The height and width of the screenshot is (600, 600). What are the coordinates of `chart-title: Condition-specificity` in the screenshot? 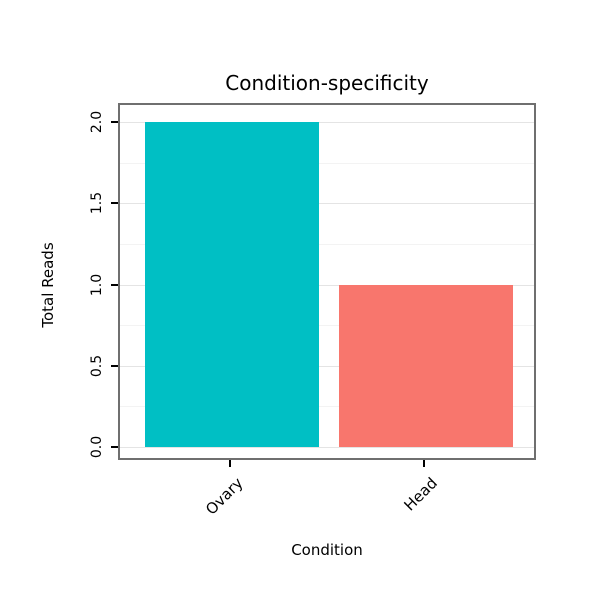 It's located at (327, 83).